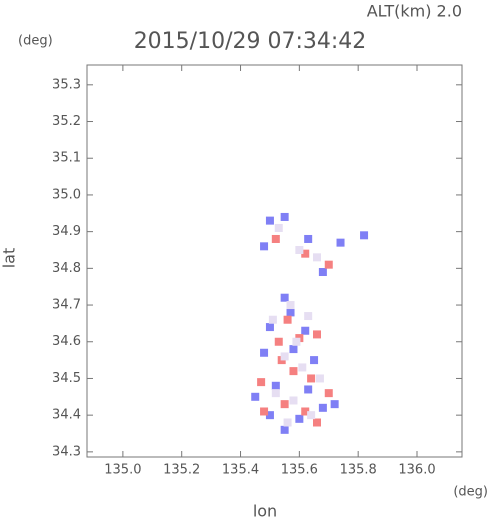  Describe the element at coordinates (66, 415) in the screenshot. I see `y-tick-label: 34.4` at that location.